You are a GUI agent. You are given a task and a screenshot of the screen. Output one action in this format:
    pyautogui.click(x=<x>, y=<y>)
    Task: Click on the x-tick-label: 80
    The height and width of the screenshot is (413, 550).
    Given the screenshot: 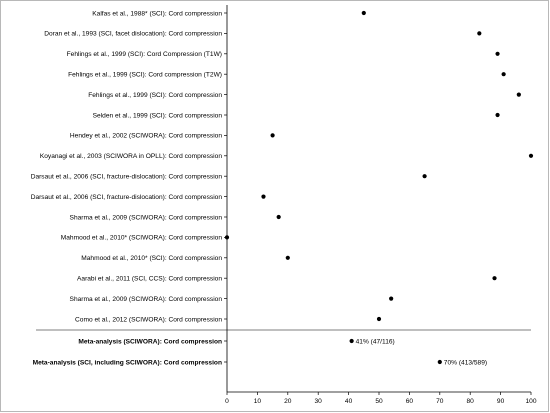 What is the action you would take?
    pyautogui.click(x=471, y=401)
    